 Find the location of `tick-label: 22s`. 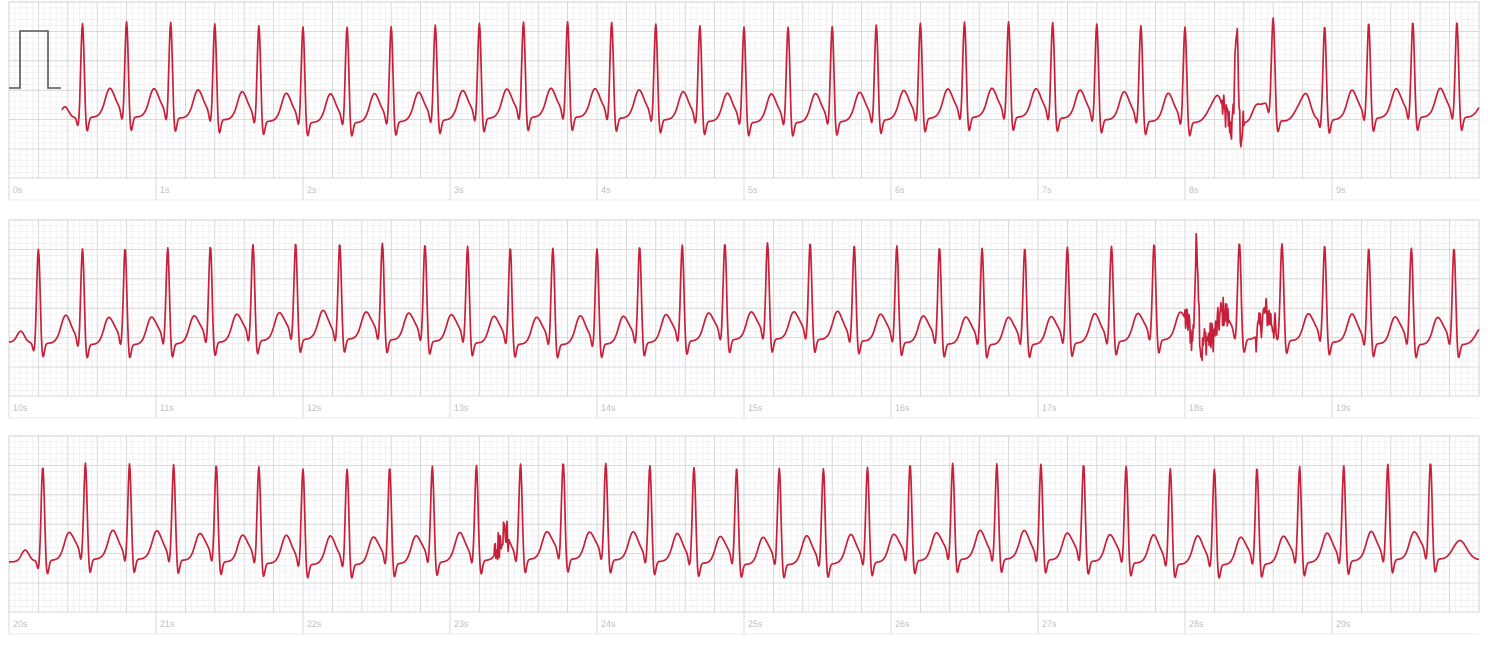

tick-label: 22s is located at coordinates (314, 624).